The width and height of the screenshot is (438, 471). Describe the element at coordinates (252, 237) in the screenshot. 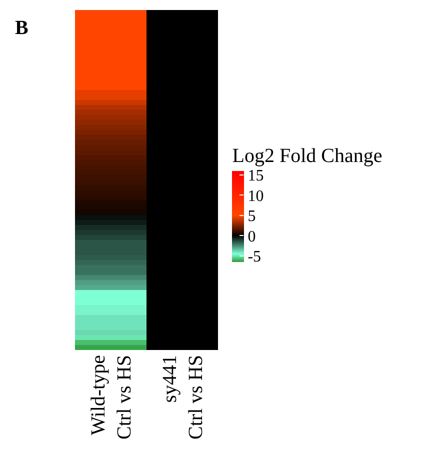

I see `color-bar-label: 0` at that location.